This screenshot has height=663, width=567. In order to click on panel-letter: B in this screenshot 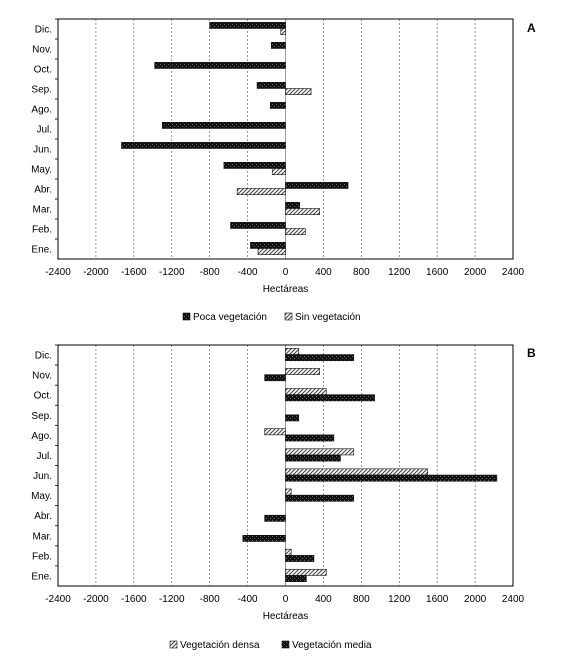, I will do `click(531, 353)`.